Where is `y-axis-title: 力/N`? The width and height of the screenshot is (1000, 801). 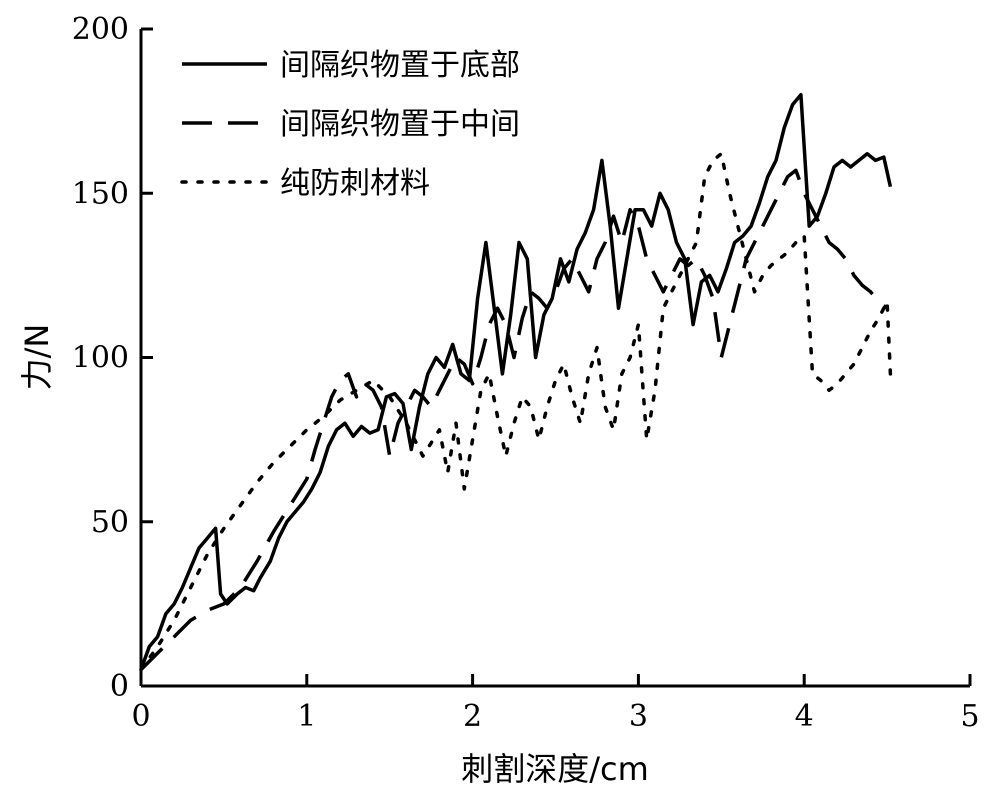
y-axis-title: 力/N is located at coordinates (37, 357).